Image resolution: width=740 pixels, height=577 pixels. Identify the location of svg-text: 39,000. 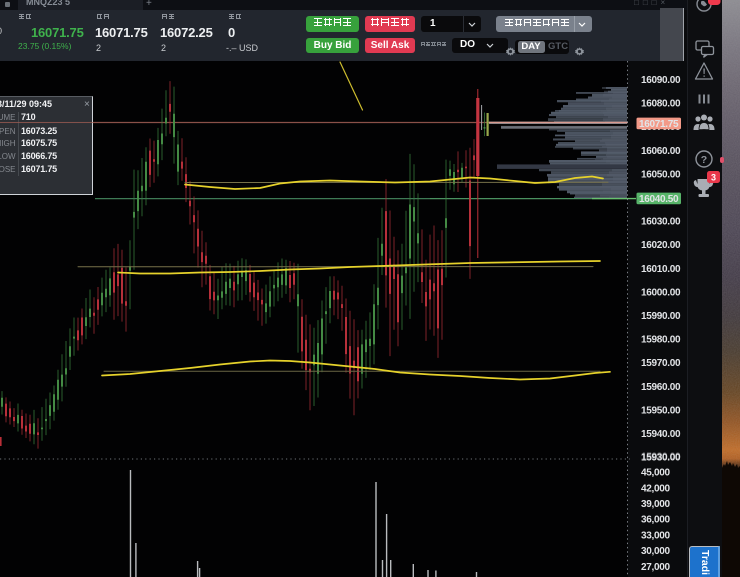
(656, 504).